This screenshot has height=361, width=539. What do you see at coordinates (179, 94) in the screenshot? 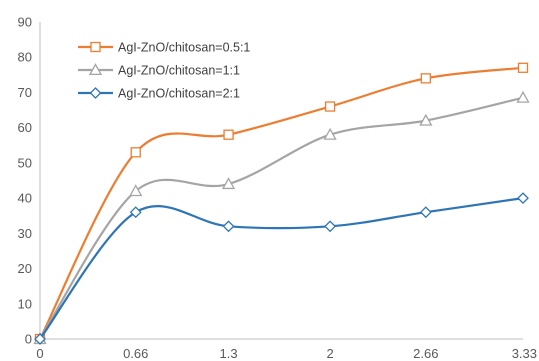
I see `legend-label: AgI-ZnO/chitosan=2:1` at bounding box center [179, 94].